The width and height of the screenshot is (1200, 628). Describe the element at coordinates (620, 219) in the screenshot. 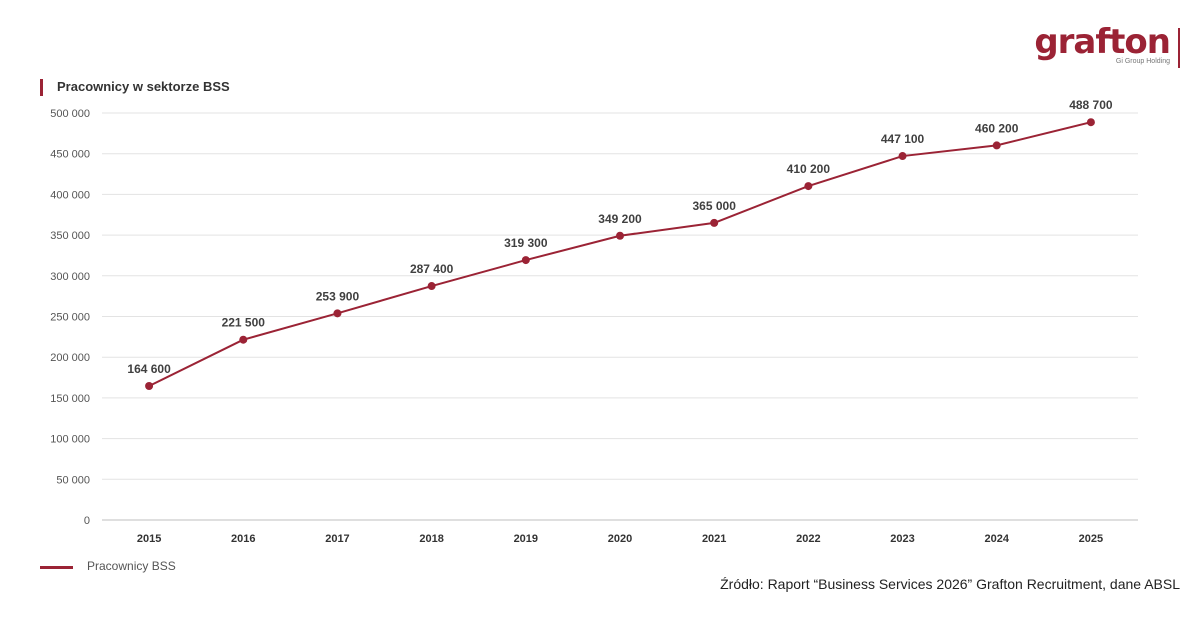

I see `data-label: 349 200` at that location.